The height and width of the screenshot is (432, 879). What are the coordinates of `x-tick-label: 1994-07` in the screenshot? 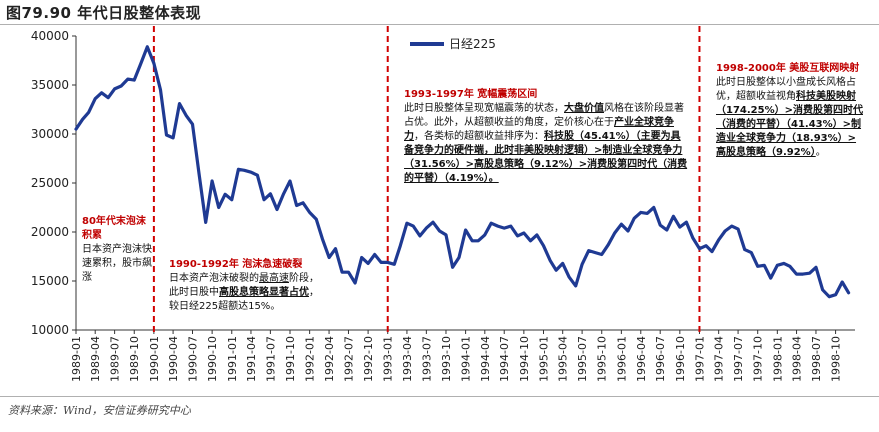 It's located at (504, 359).